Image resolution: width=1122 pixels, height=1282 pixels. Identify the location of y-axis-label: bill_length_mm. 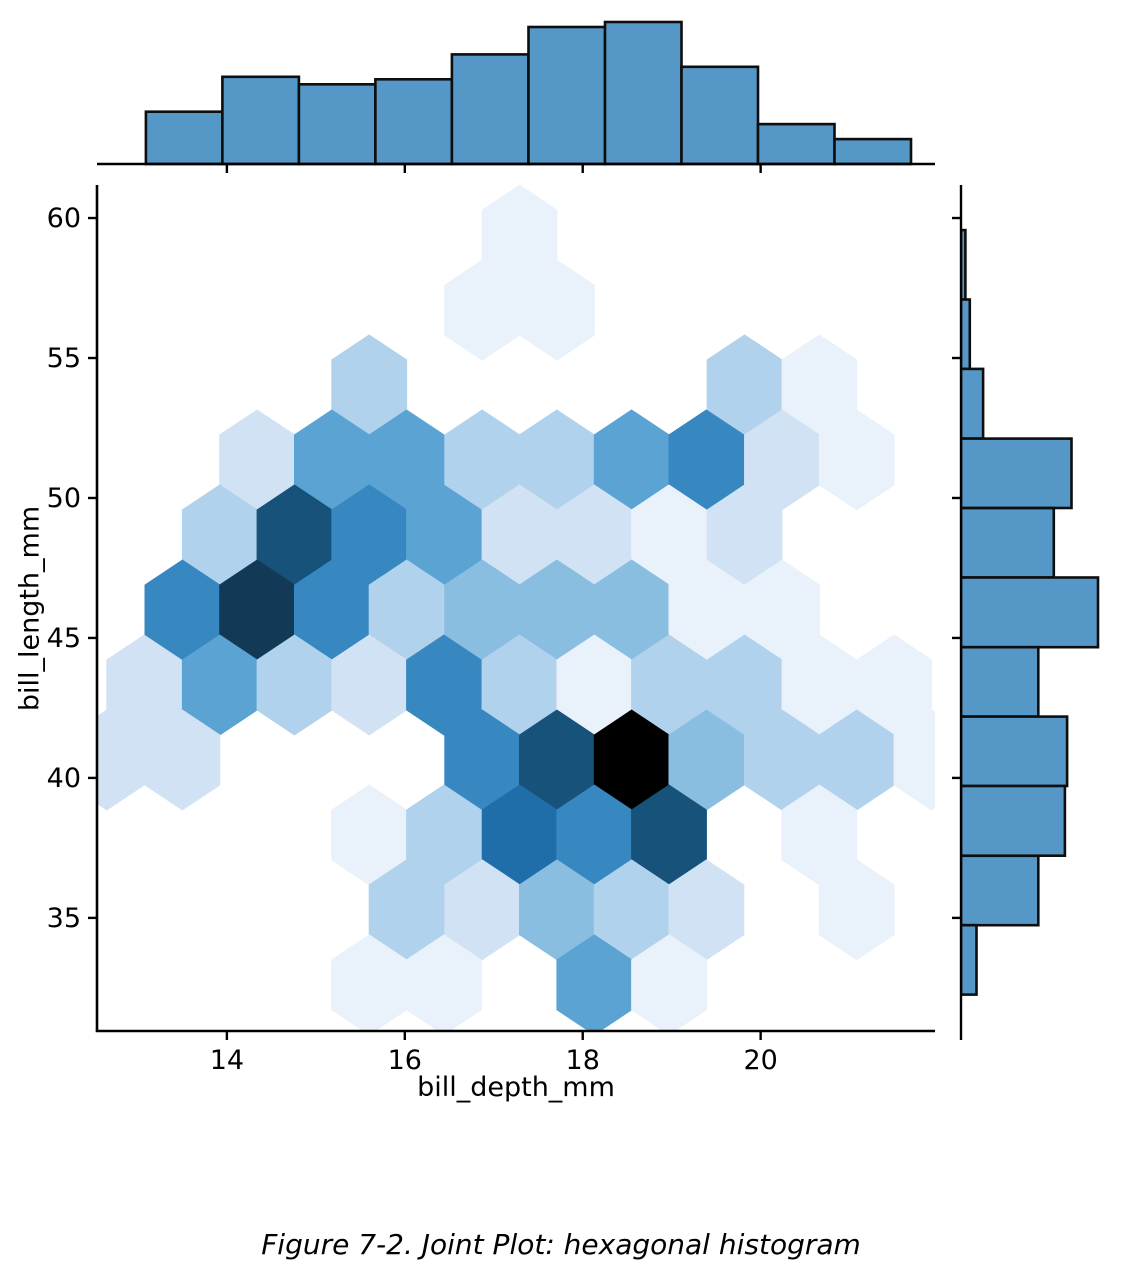
(30, 608).